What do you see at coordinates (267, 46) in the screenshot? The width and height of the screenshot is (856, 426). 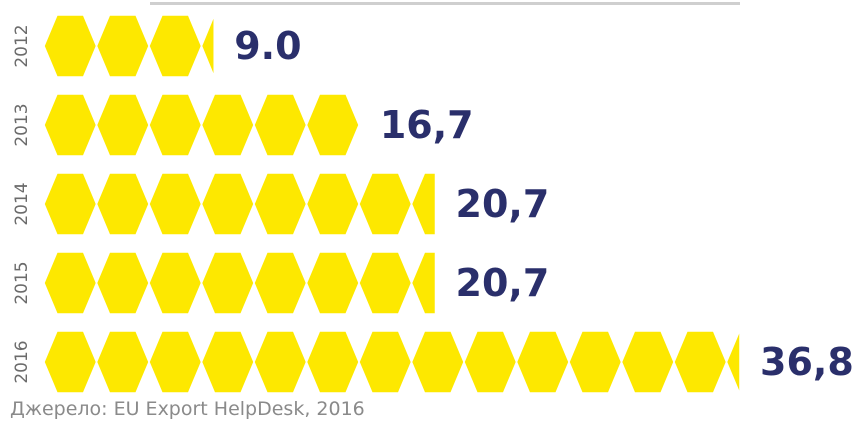 I see `value-label-2012: 9.0` at bounding box center [267, 46].